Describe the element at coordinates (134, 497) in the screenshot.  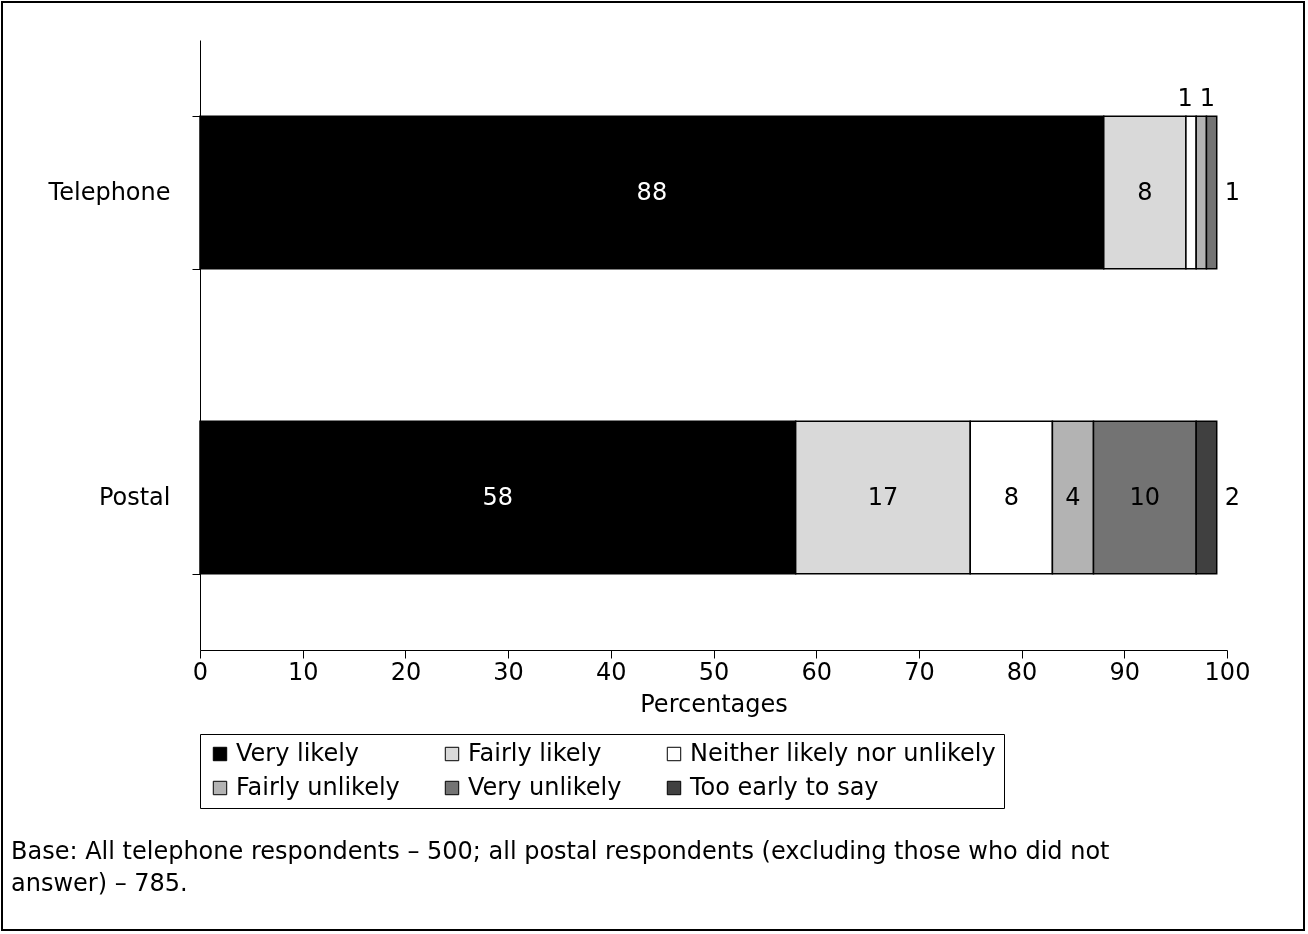
I see `y-tick-label: Postal` at that location.